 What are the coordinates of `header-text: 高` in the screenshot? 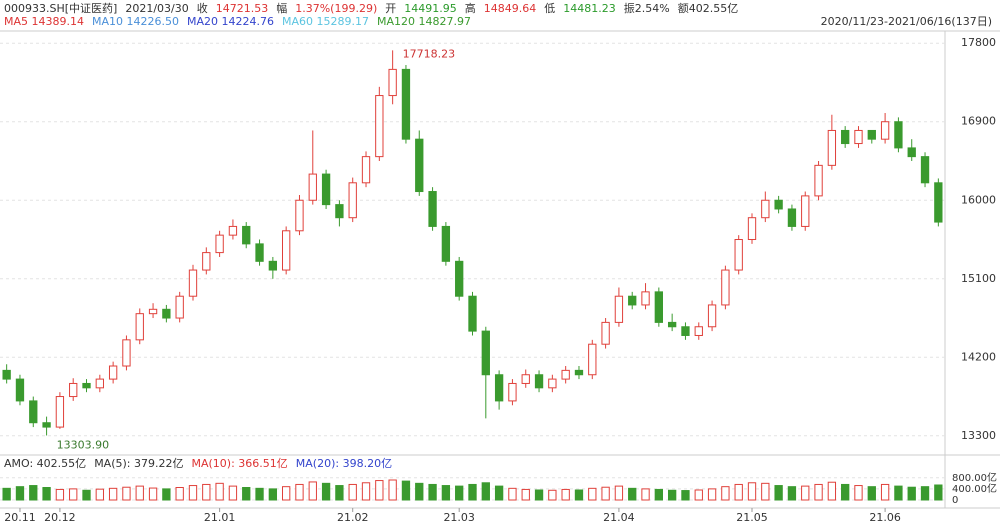 It's located at (470, 8).